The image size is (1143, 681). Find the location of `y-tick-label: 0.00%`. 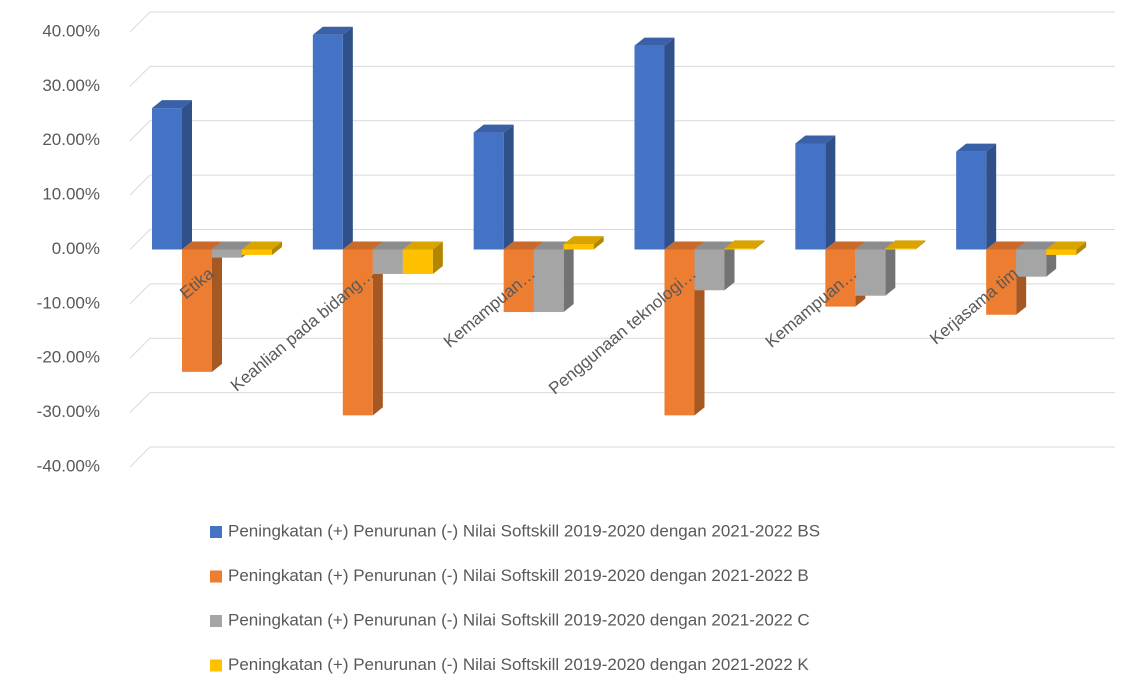

y-tick-label: 0.00% is located at coordinates (76, 248).